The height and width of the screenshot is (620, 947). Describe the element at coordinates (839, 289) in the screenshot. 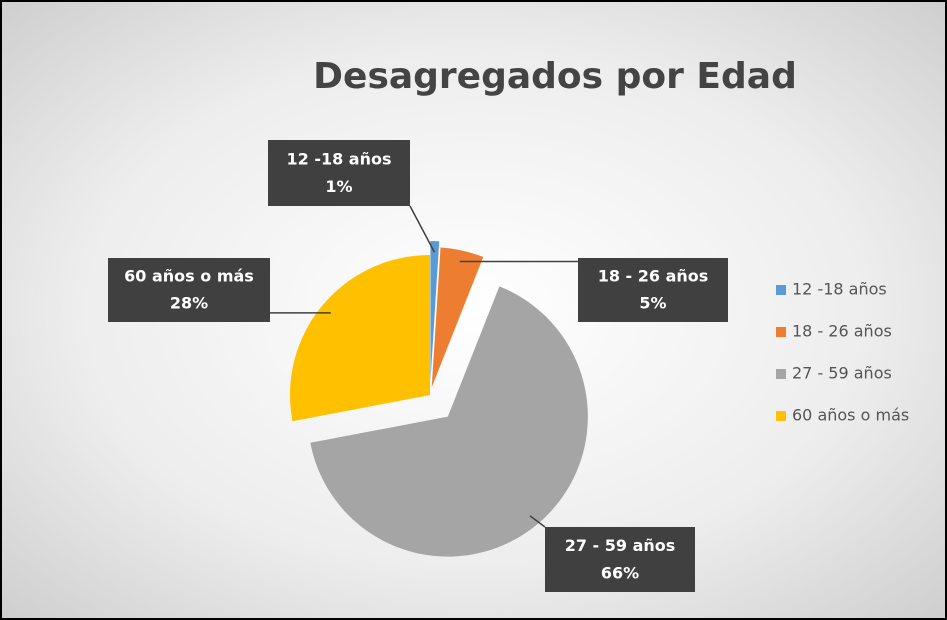

I see `legend-label: 12 -18 años` at that location.